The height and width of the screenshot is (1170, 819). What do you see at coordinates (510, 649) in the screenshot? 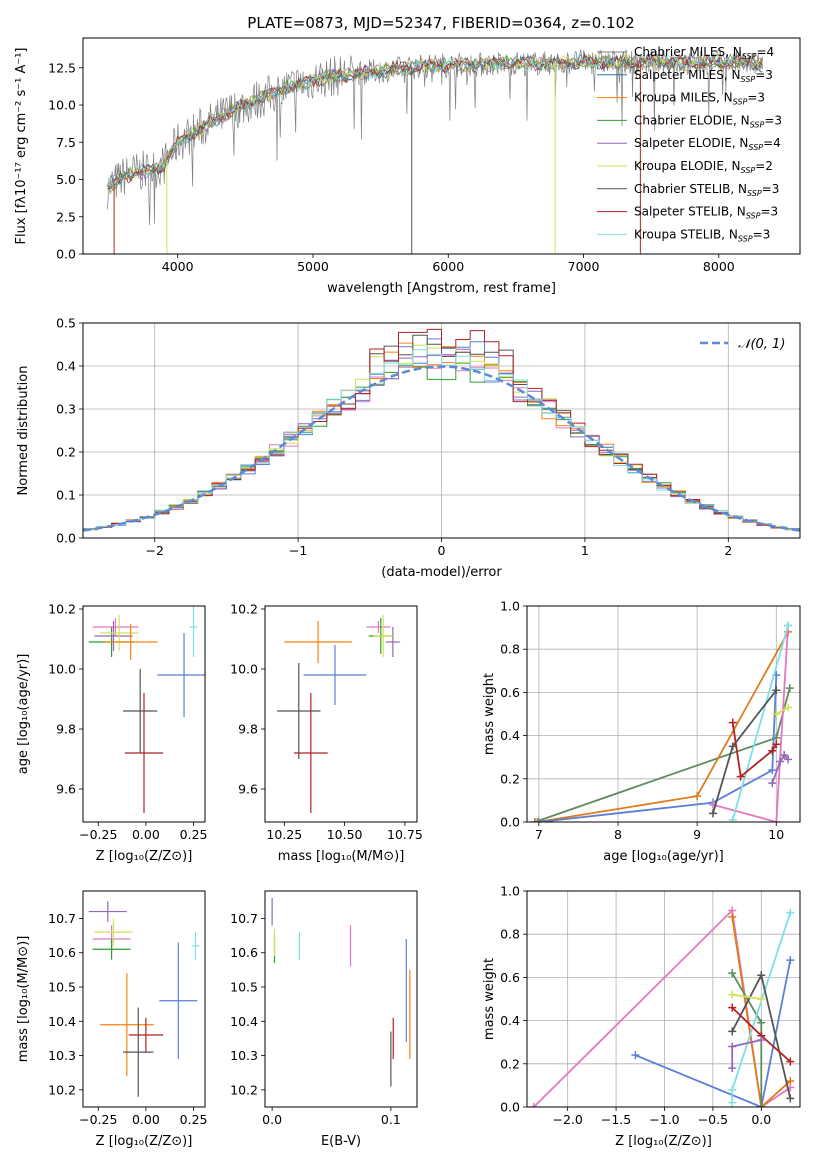
I see `y-tick-label: 0.8` at bounding box center [510, 649].